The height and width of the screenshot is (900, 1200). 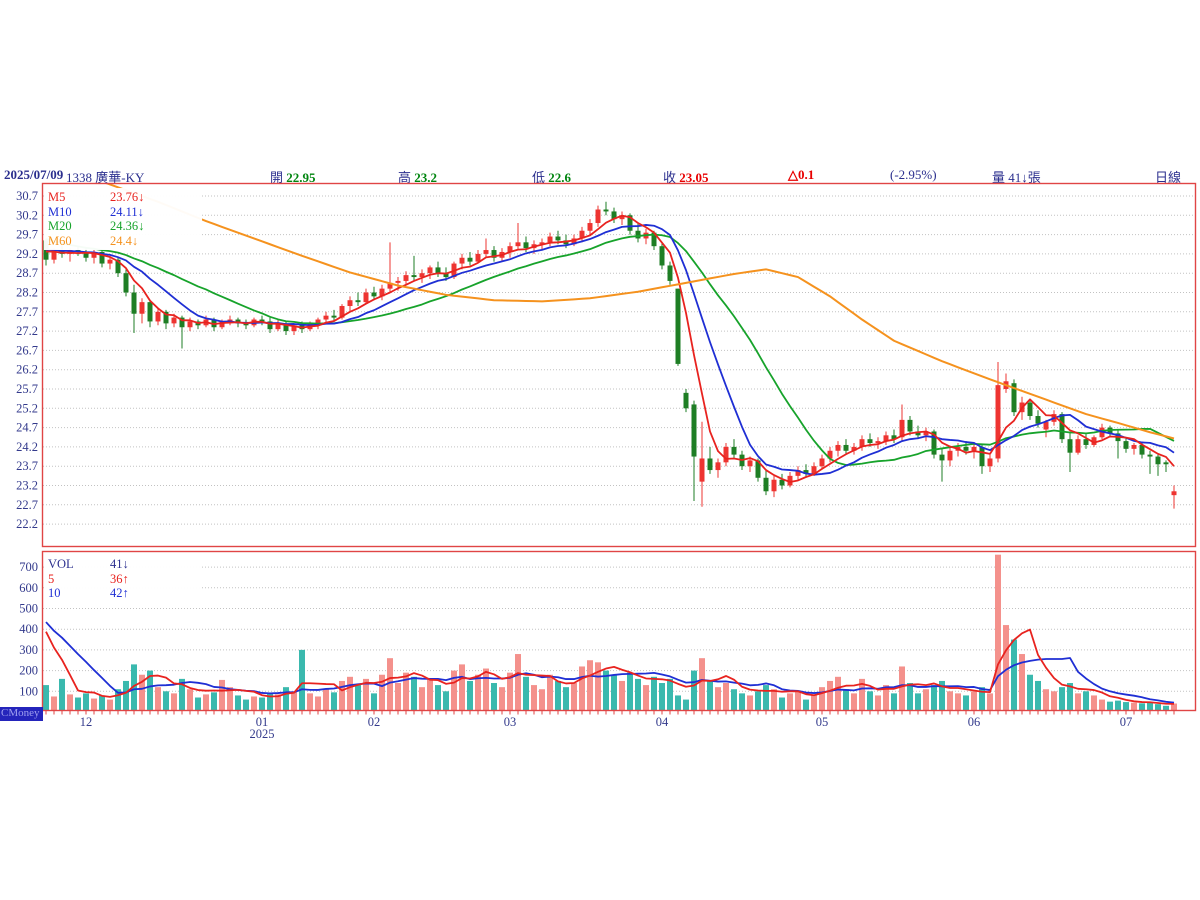 What do you see at coordinates (974, 722) in the screenshot?
I see `month-label: 06` at bounding box center [974, 722].